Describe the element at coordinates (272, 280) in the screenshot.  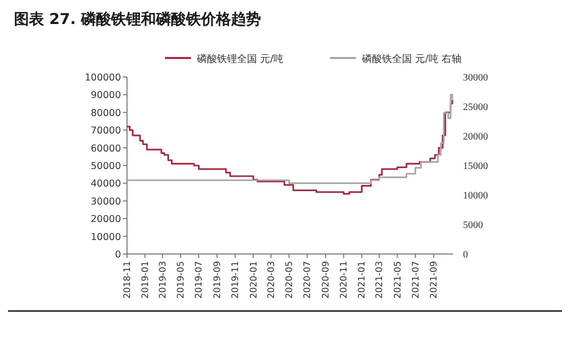
I see `x-tick-label: 2020-03` at that location.